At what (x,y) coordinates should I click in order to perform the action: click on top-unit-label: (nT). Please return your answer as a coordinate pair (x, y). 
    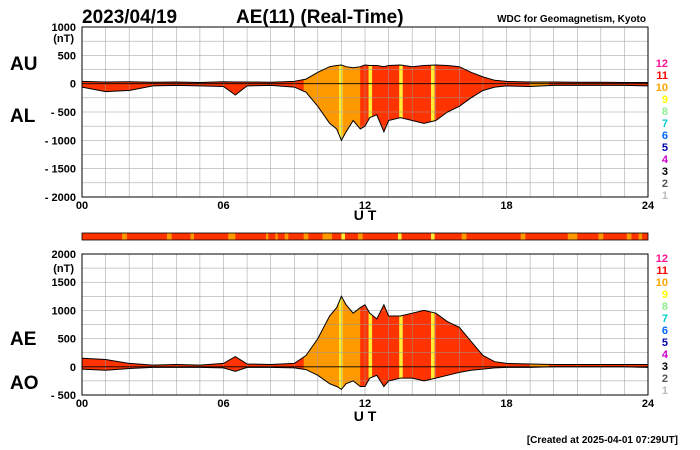
    Looking at the image, I should click on (63, 39).